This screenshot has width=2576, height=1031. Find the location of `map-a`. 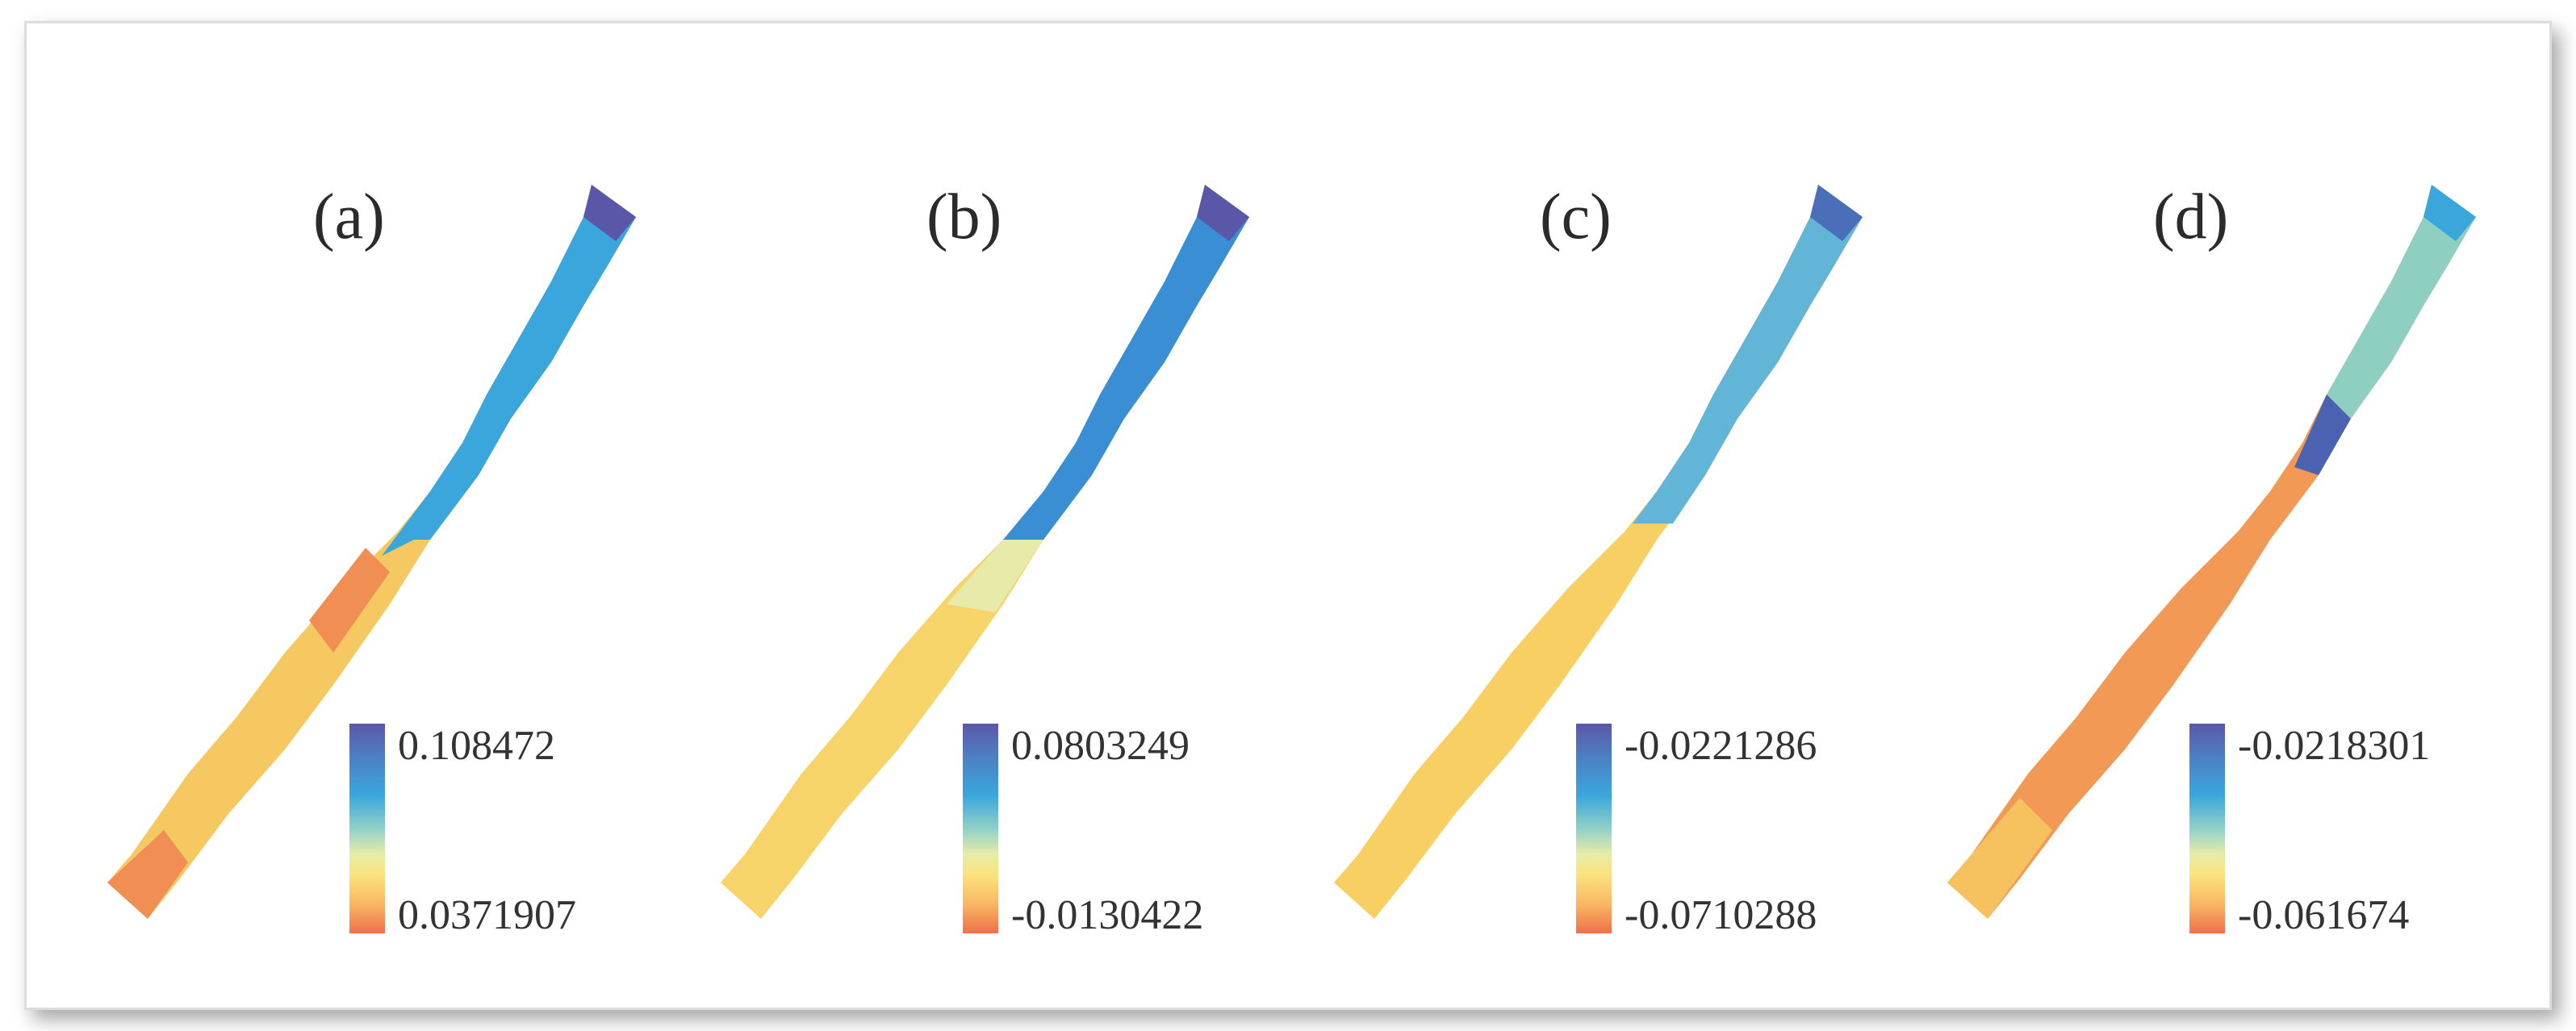

map-a is located at coordinates (371, 552).